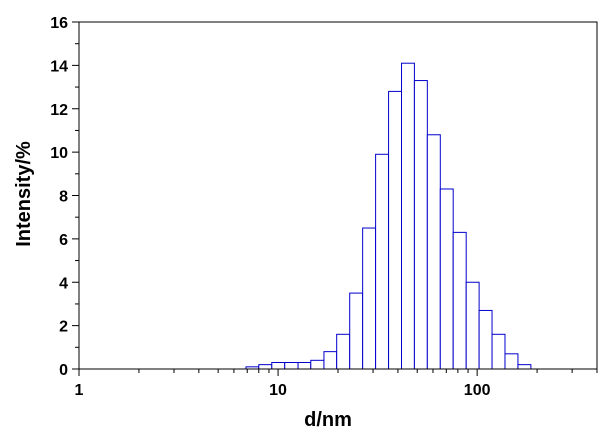 The height and width of the screenshot is (432, 600). Describe the element at coordinates (59, 110) in the screenshot. I see `y-tick-label: 12` at that location.